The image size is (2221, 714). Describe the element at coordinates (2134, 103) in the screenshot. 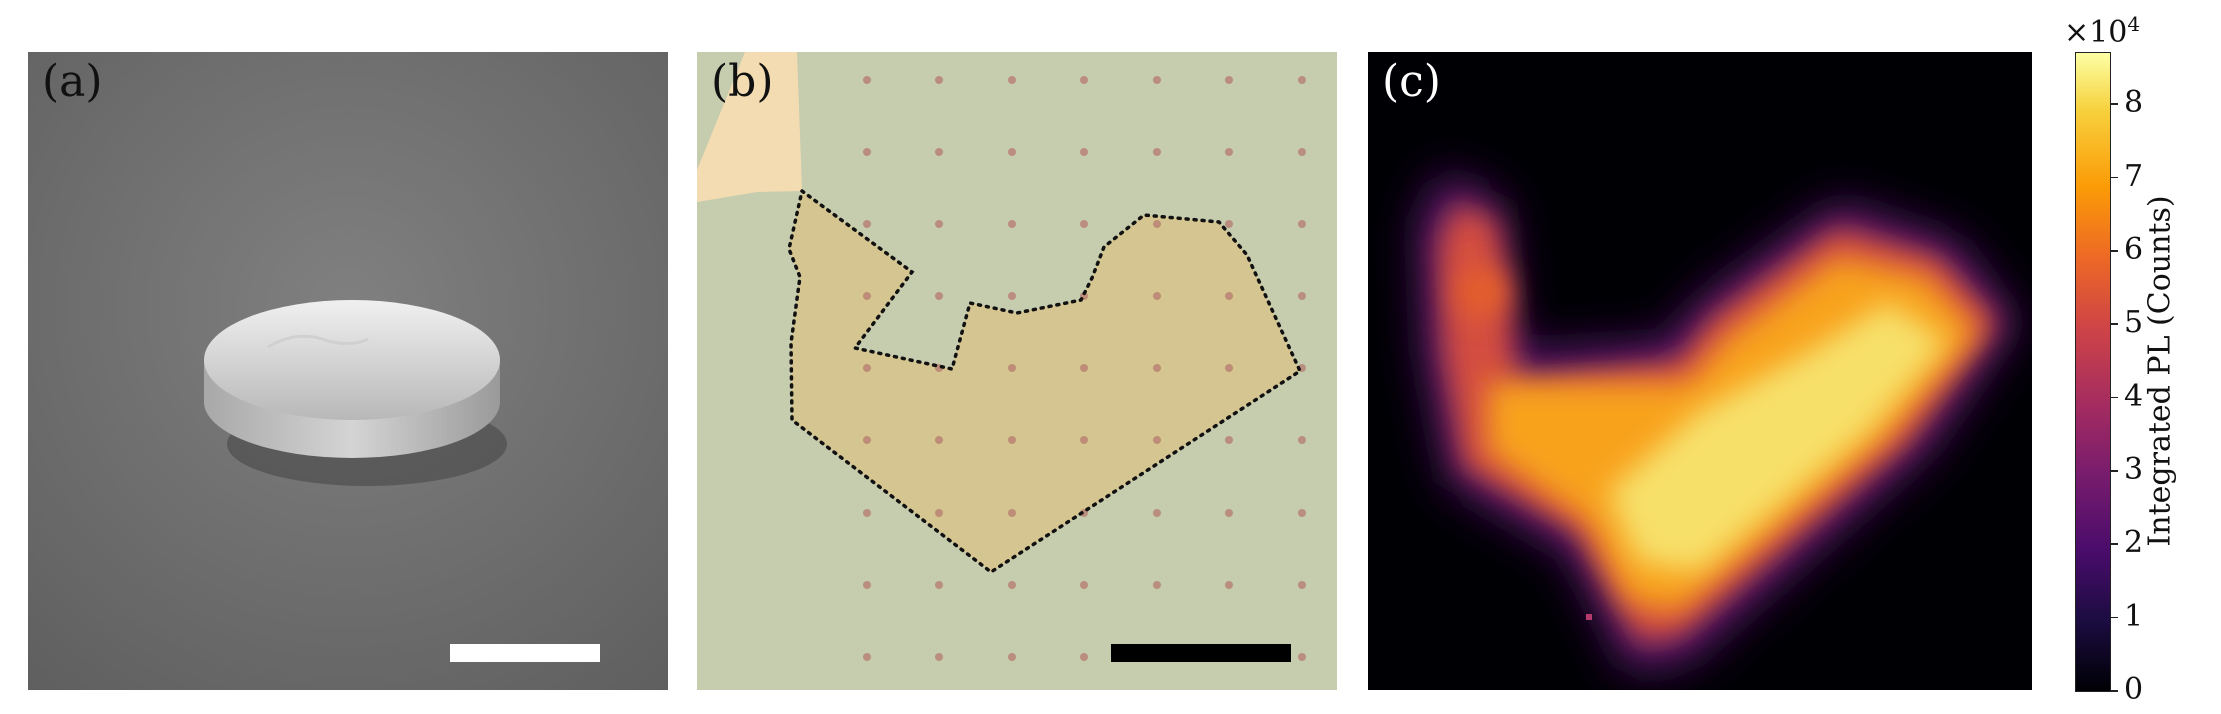

I see `colorbar-tick-label: 8` at that location.